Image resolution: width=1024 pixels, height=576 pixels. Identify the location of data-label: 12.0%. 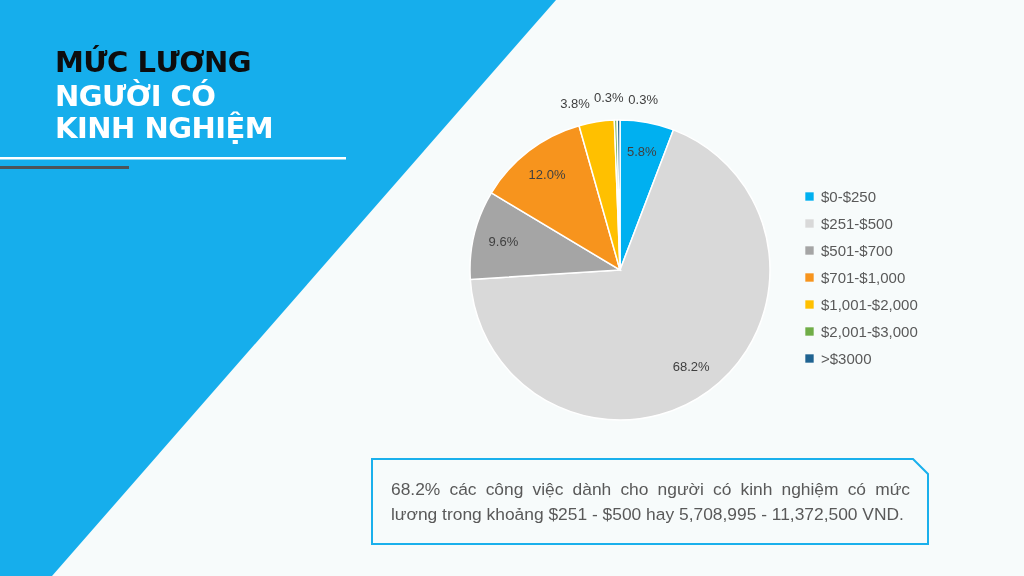
(547, 174).